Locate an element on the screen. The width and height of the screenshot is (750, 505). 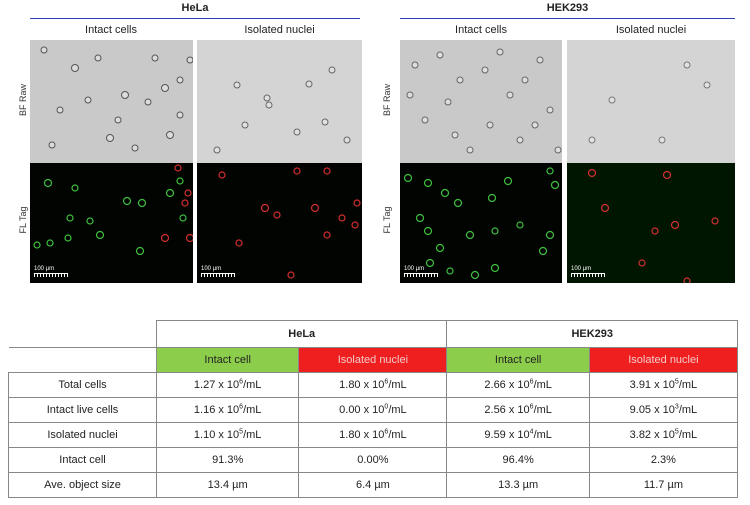
cell-value: 1.10 x 10 is located at coordinates (216, 435).